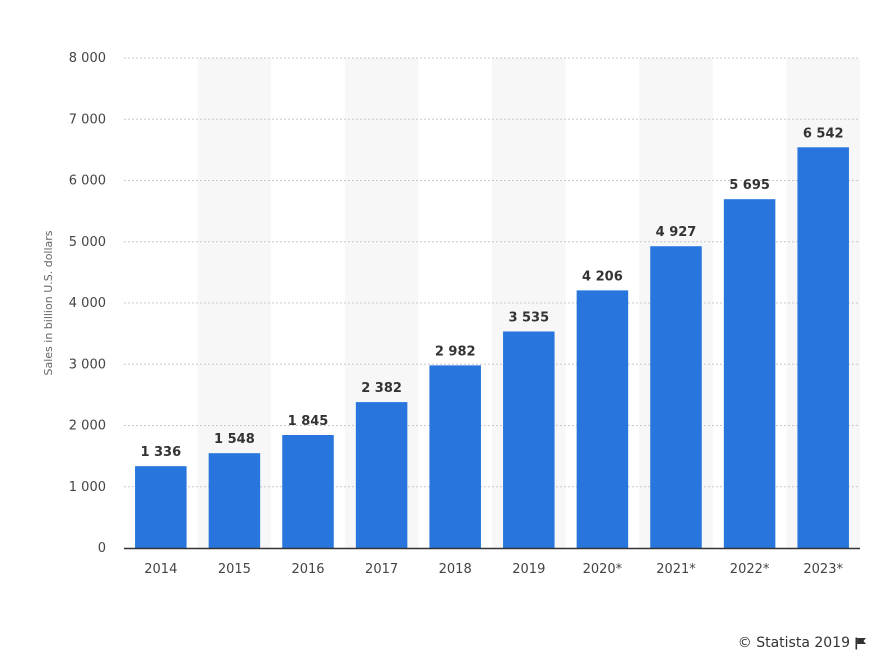 This screenshot has height=661, width=877. What do you see at coordinates (308, 421) in the screenshot?
I see `data-label: 1 845` at bounding box center [308, 421].